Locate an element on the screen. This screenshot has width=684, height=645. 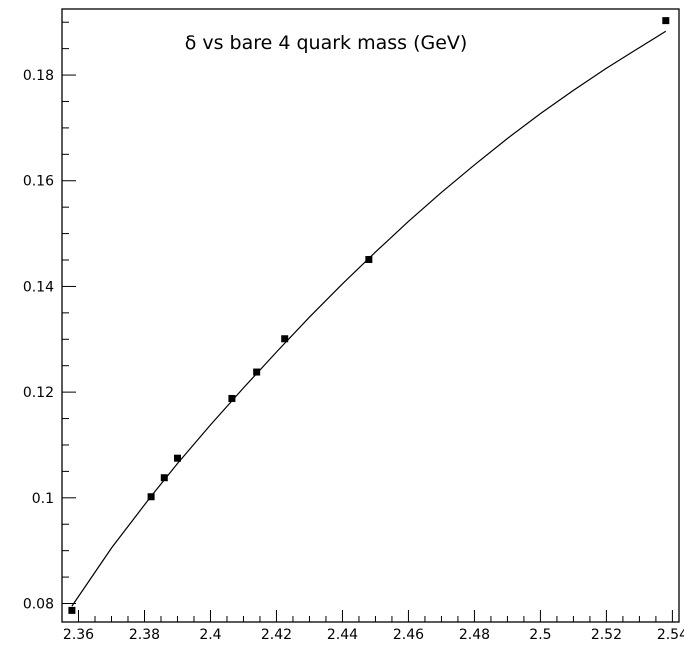
x-tick-label: 2.4 is located at coordinates (210, 635).